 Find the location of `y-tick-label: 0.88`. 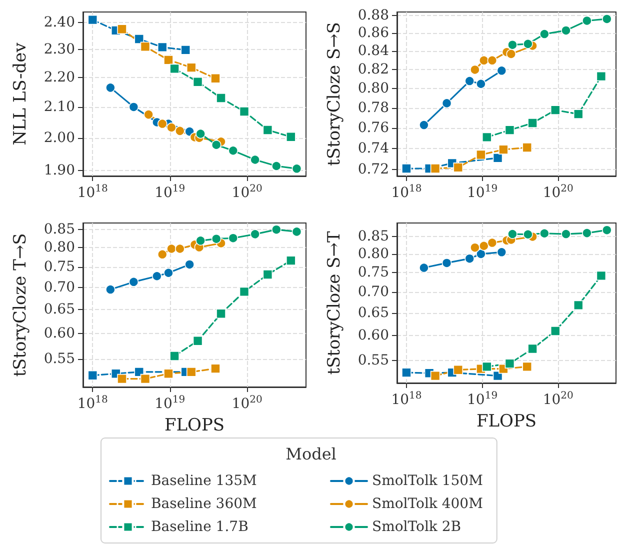

y-tick-label: 0.88 is located at coordinates (373, 15).